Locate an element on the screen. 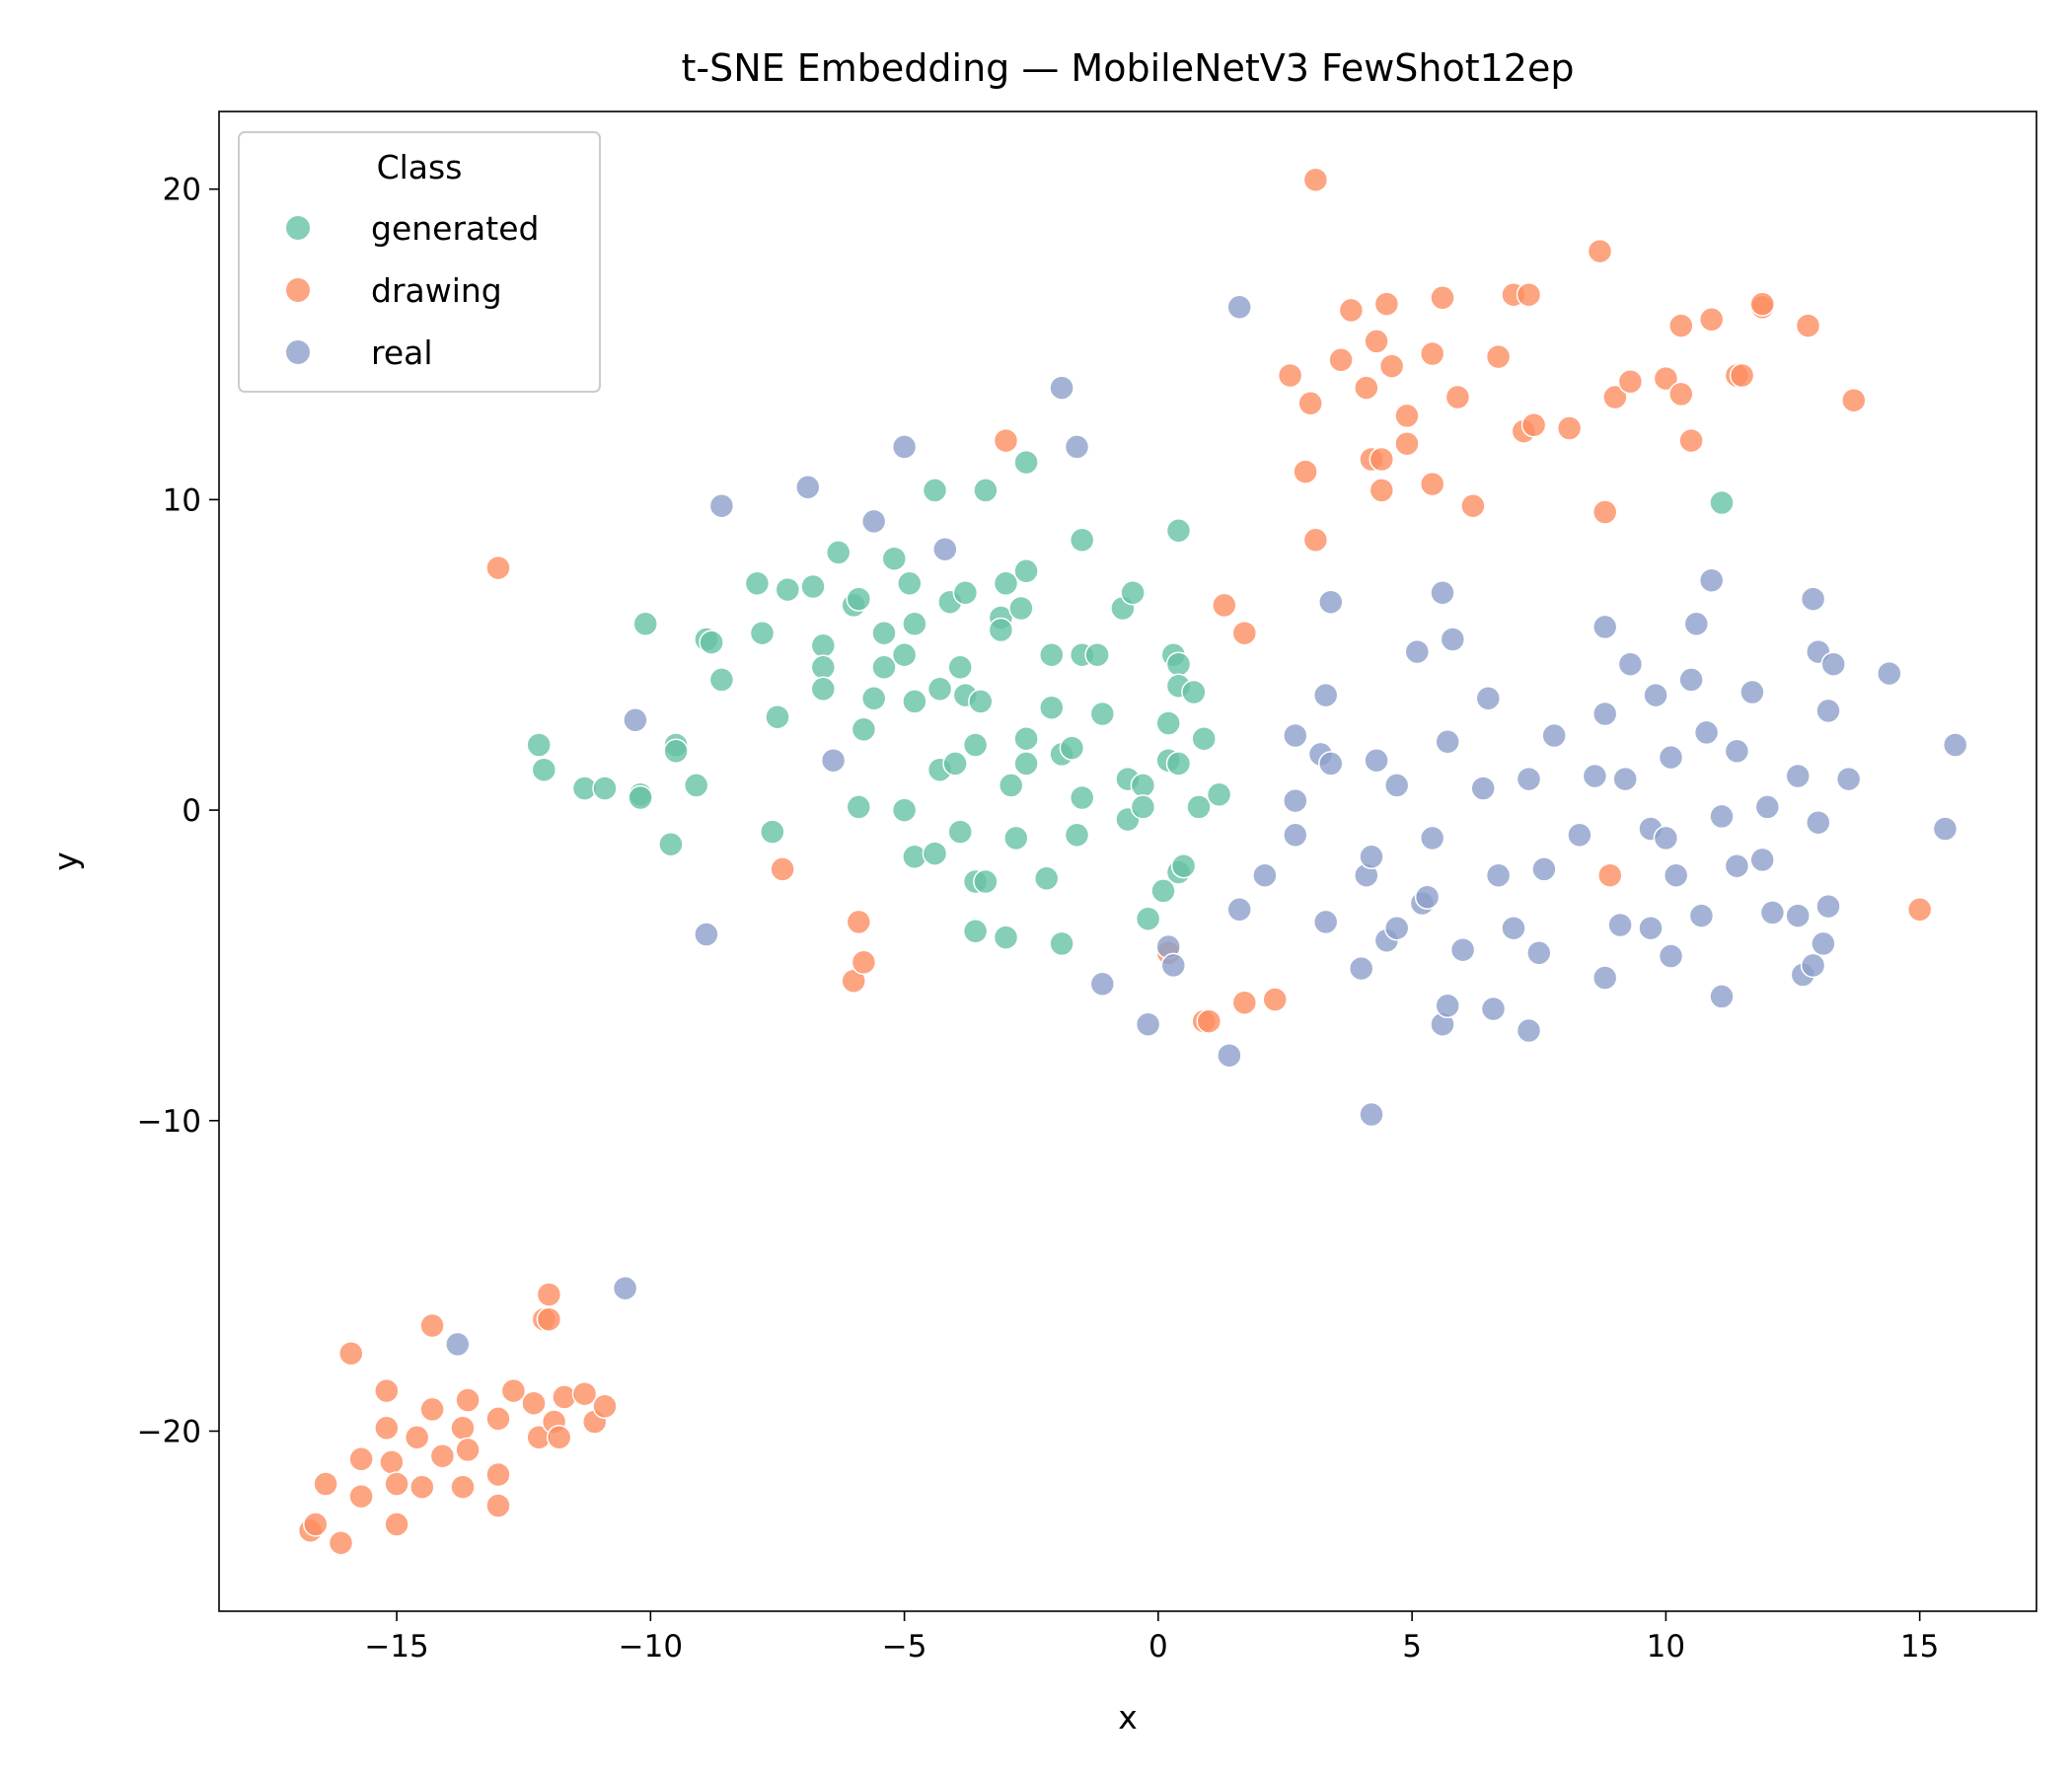 This screenshot has width=2072, height=1776. legend-title: Class is located at coordinates (420, 167).